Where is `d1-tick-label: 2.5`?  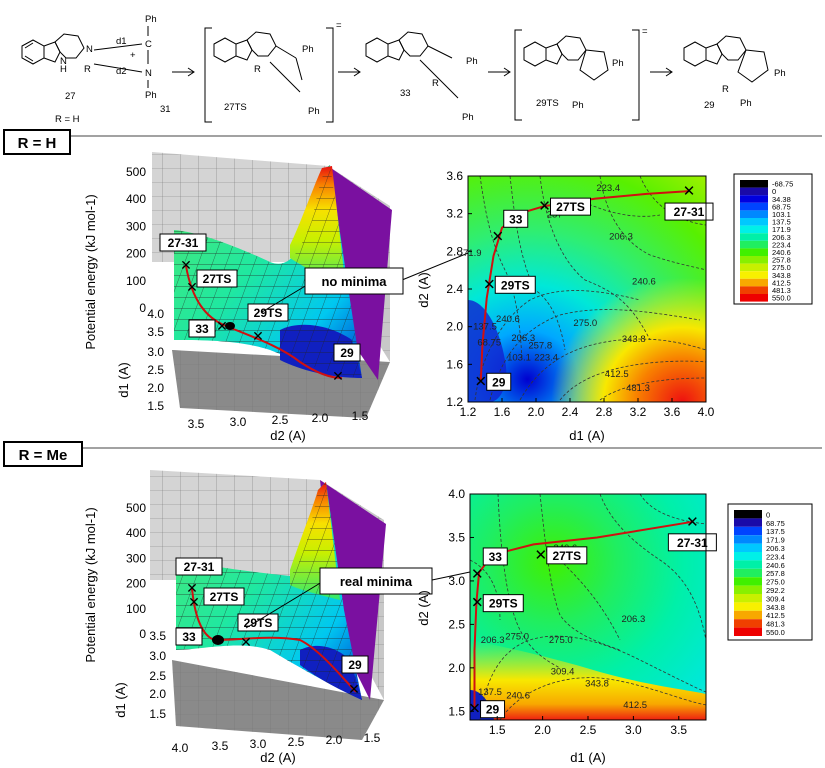 d1-tick-label: 2.5 is located at coordinates (155, 370).